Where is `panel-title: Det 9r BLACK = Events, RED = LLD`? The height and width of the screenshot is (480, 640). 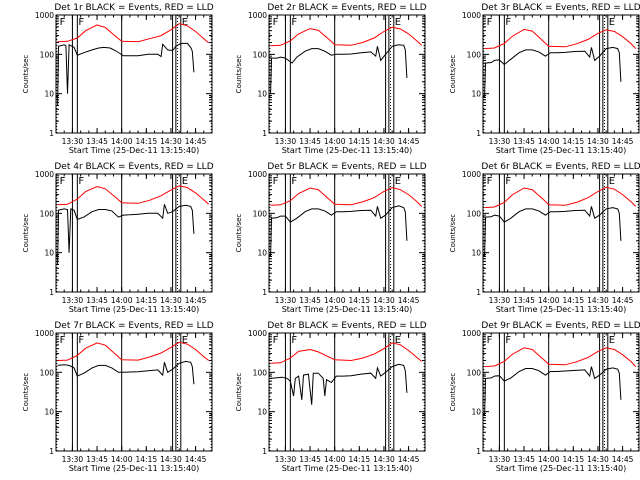 panel-title: Det 9r BLACK = Events, RED = LLD is located at coordinates (560, 326).